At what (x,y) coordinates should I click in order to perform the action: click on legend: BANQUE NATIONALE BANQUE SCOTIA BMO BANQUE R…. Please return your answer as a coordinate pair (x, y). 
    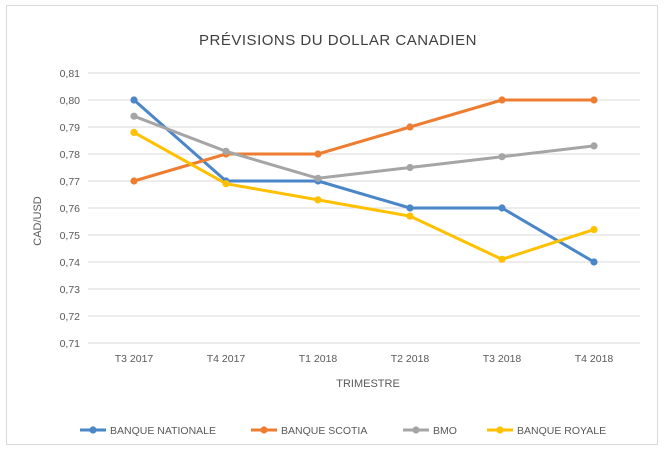
    Looking at the image, I should click on (343, 431).